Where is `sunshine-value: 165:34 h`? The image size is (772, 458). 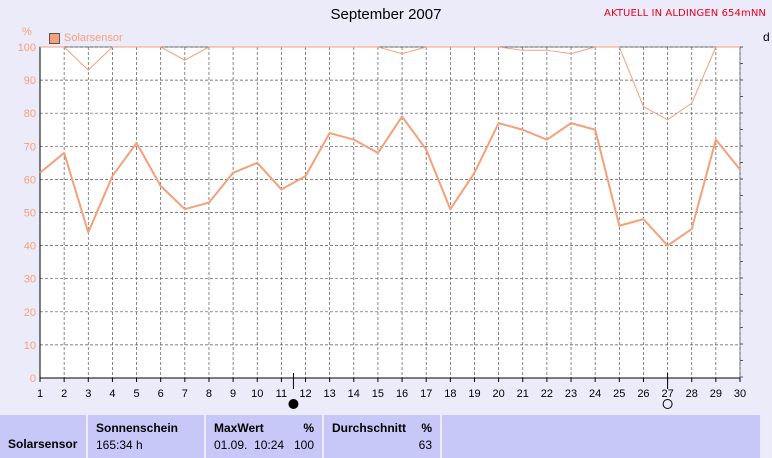 sunshine-value: 165:34 h is located at coordinates (119, 445).